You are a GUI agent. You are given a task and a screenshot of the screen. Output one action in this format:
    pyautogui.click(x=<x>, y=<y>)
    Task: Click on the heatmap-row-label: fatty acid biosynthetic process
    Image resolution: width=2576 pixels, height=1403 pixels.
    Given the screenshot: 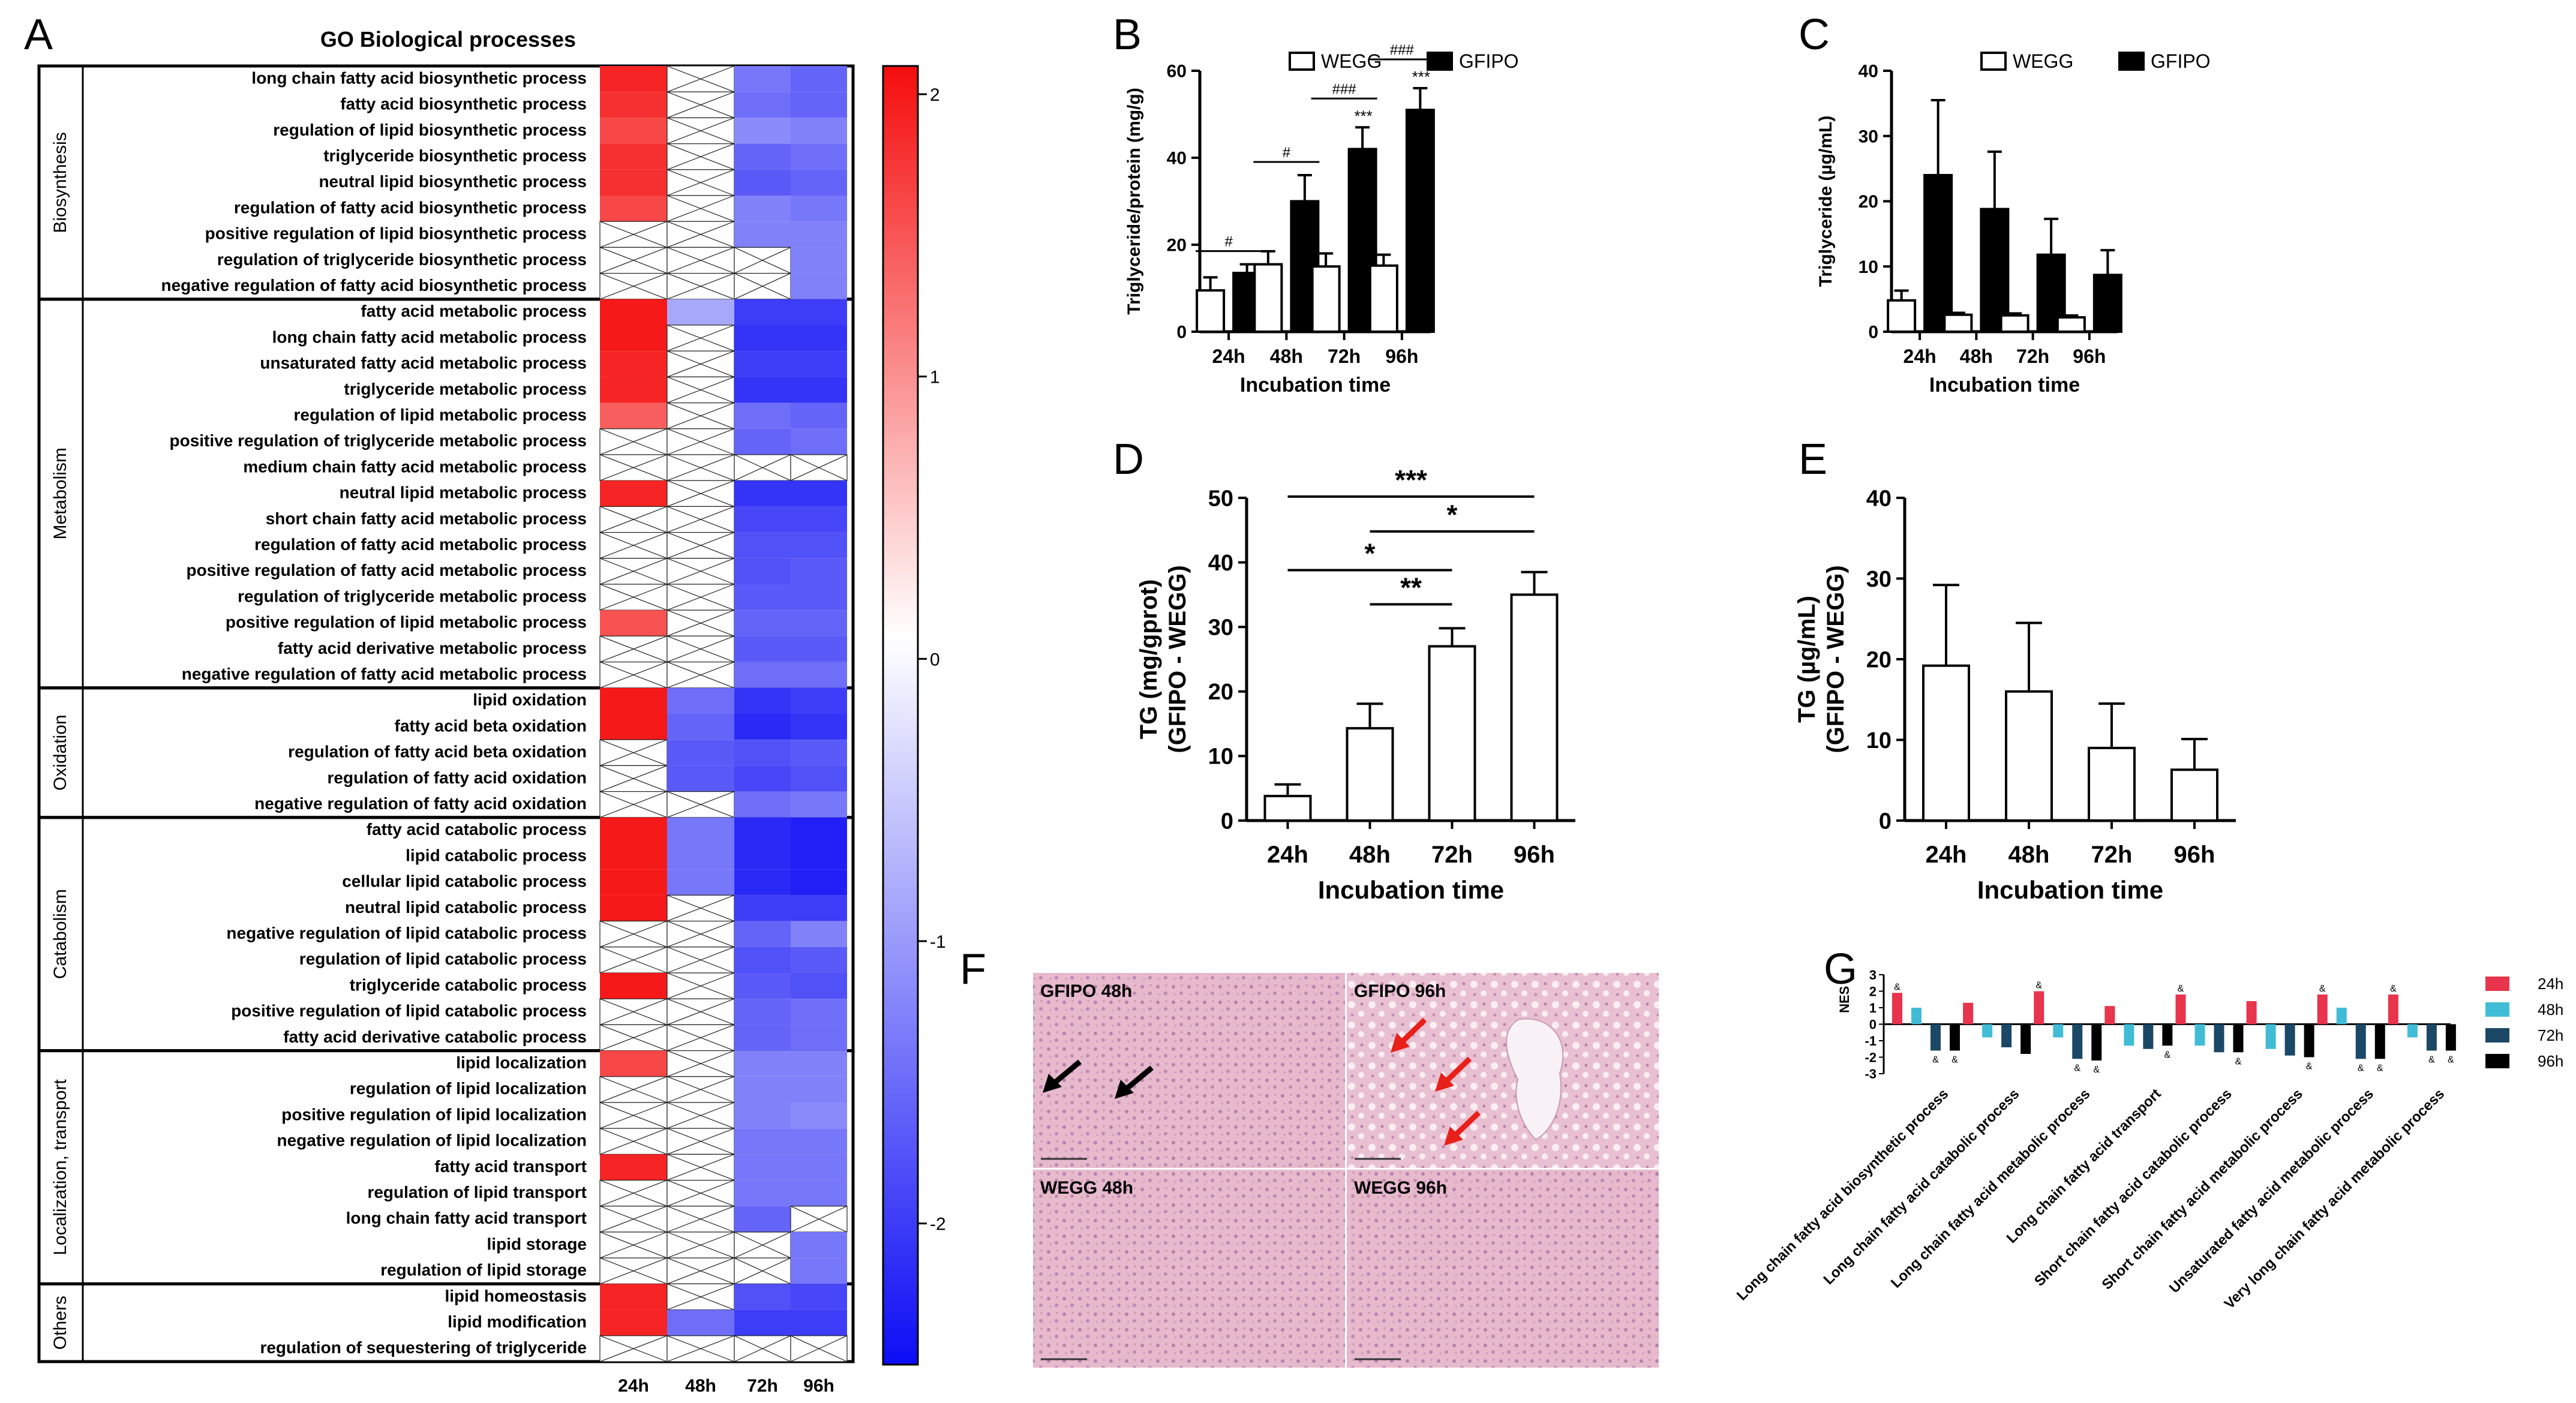 What is the action you would take?
    pyautogui.click(x=464, y=104)
    